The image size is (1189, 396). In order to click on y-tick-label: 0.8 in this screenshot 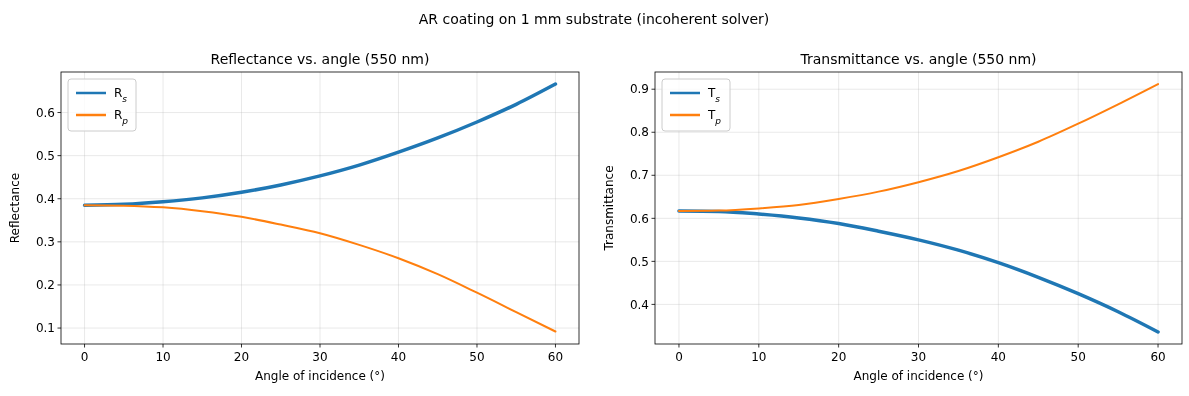, I will do `click(639, 132)`.